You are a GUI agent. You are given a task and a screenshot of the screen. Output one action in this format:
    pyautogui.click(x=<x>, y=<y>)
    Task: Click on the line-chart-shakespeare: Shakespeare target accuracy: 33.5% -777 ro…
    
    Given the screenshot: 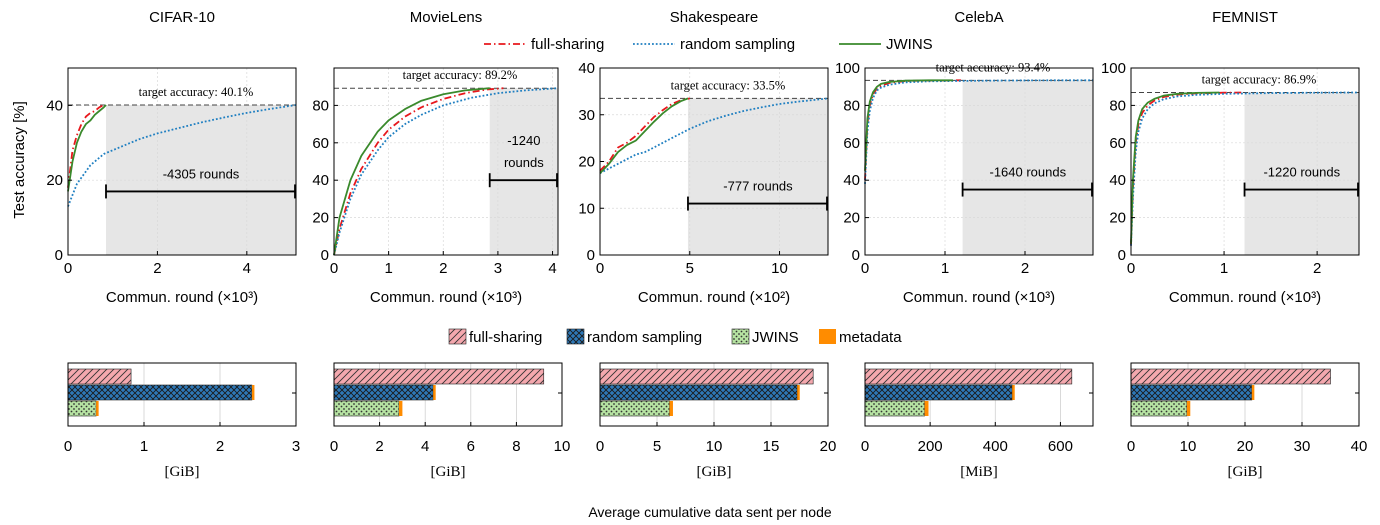 What is the action you would take?
    pyautogui.click(x=703, y=157)
    